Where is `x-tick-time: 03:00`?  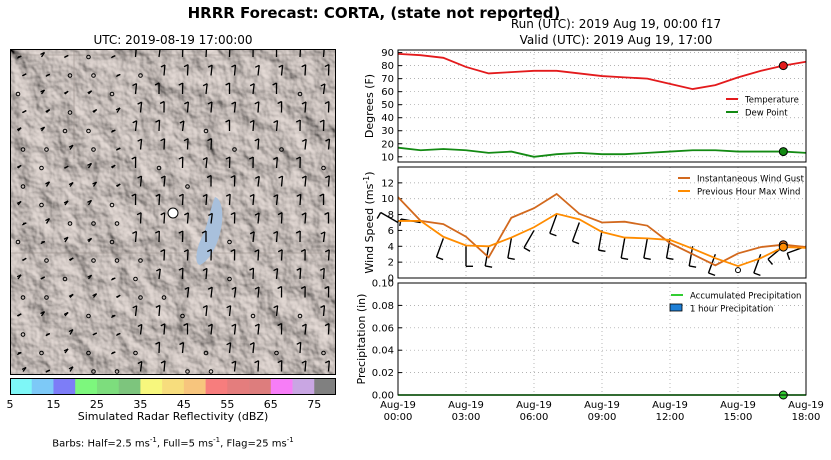
x-tick-time: 03:00 is located at coordinates (466, 417).